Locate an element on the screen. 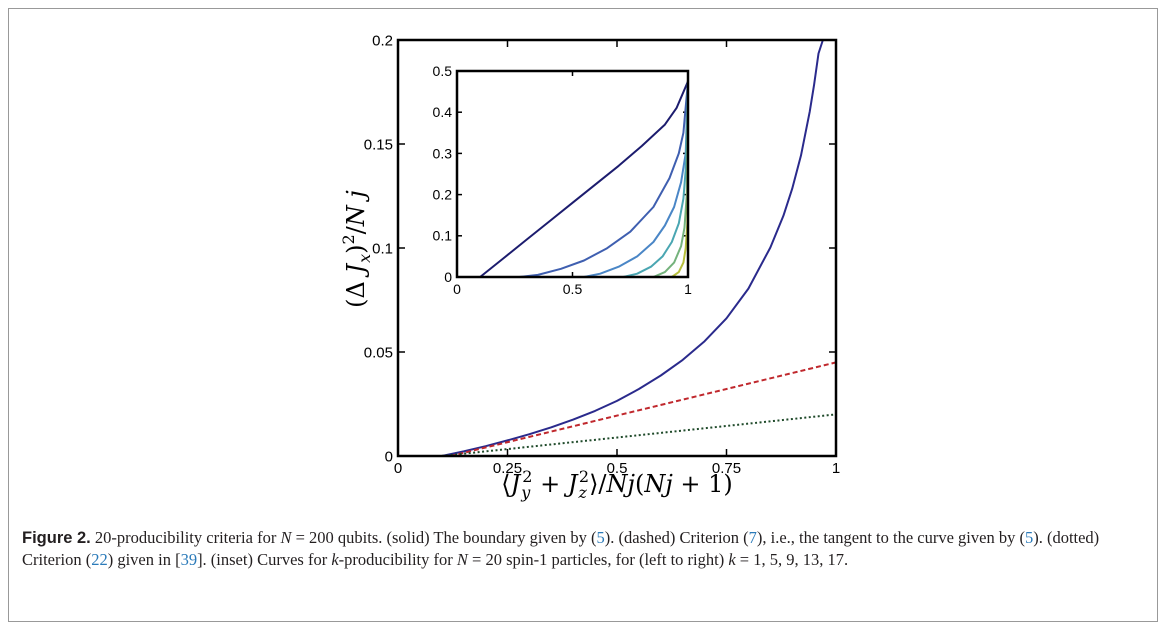 This screenshot has height=631, width=1168. dashed-series-line is located at coordinates (643, 409).